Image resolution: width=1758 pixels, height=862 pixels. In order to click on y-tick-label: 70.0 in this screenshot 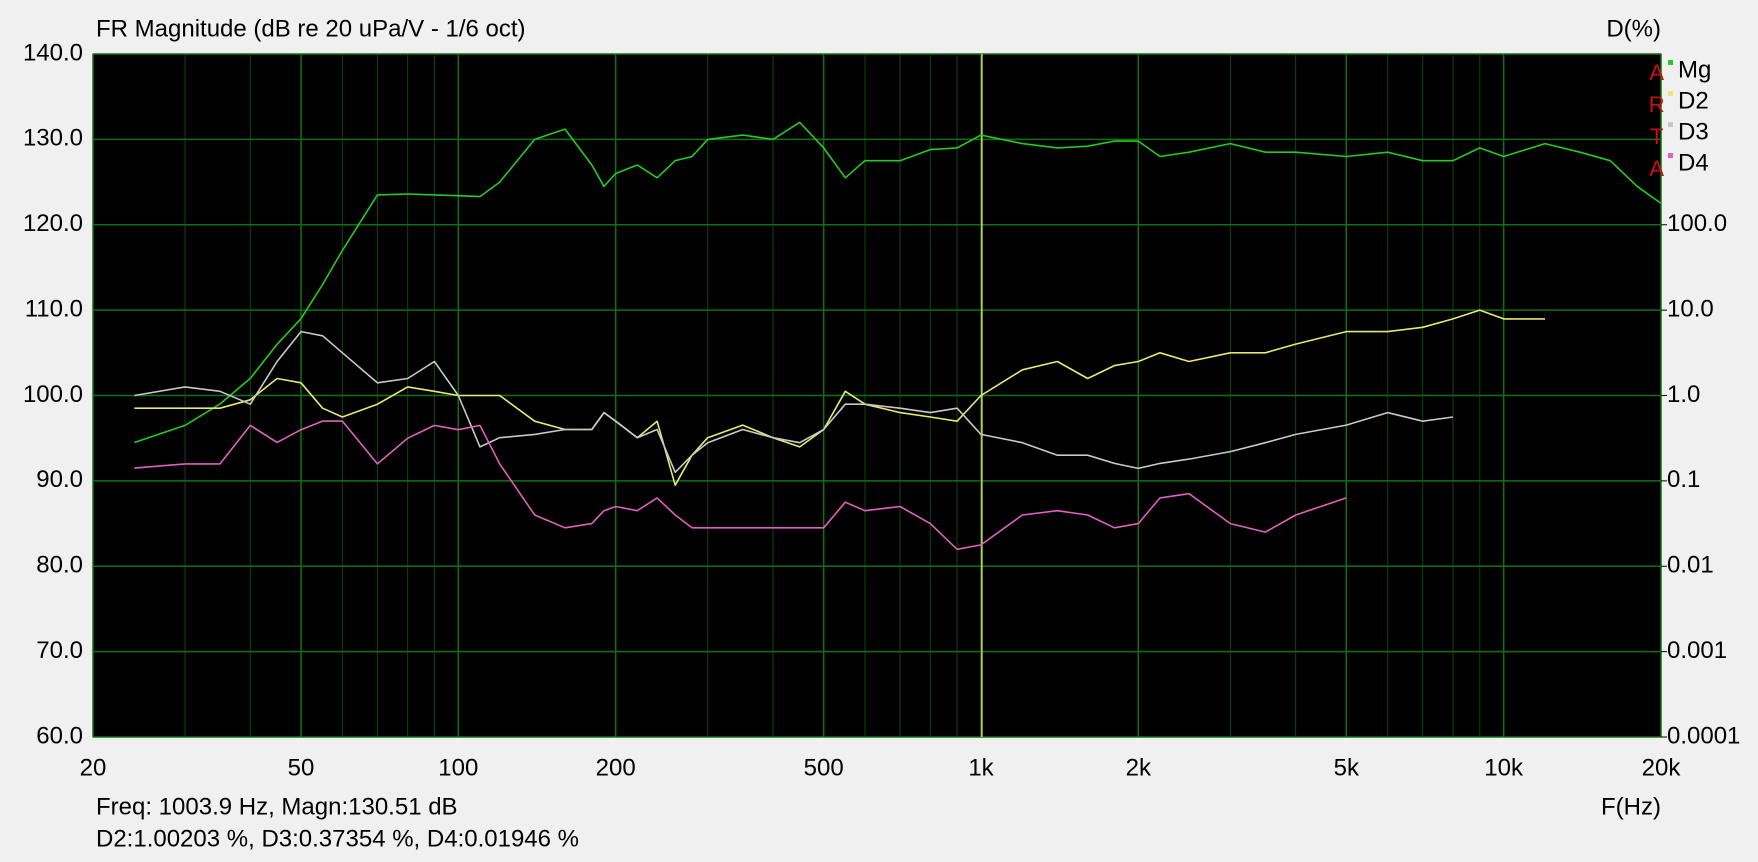, I will do `click(59, 650)`.